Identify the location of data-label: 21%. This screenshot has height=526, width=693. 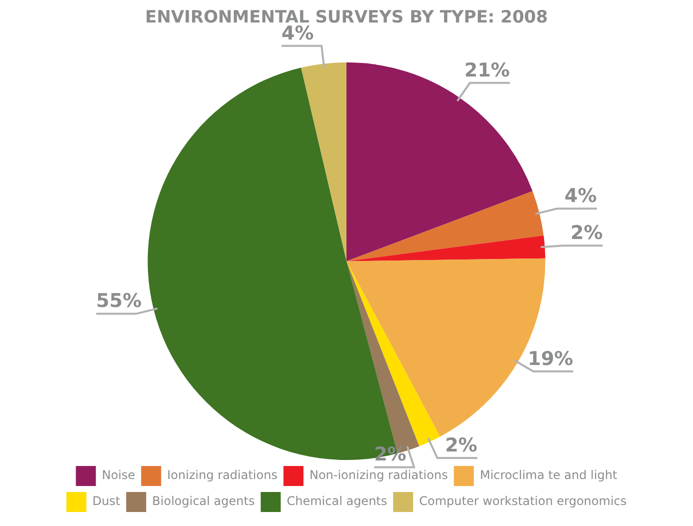
(487, 70).